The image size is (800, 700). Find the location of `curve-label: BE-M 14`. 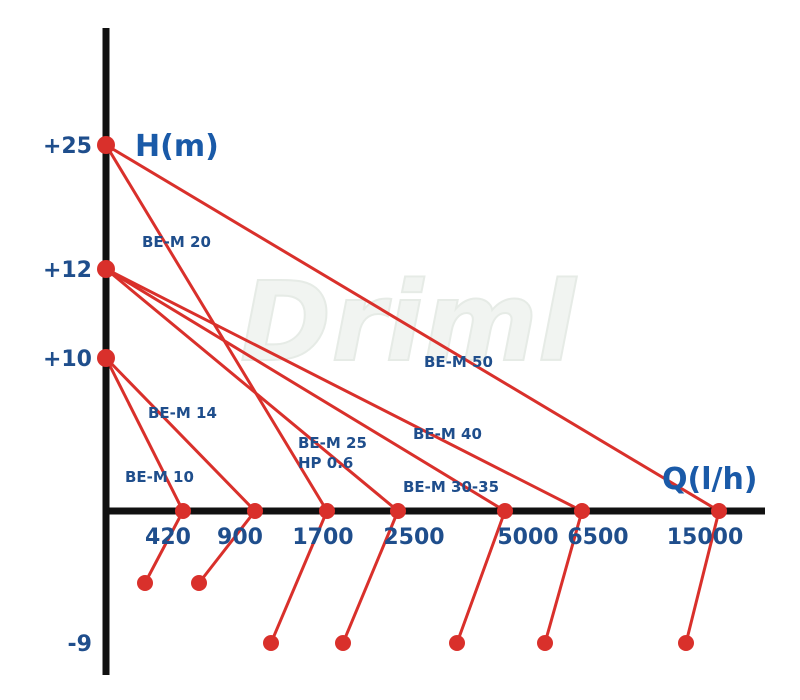

curve-label: BE-M 14 is located at coordinates (182, 413).